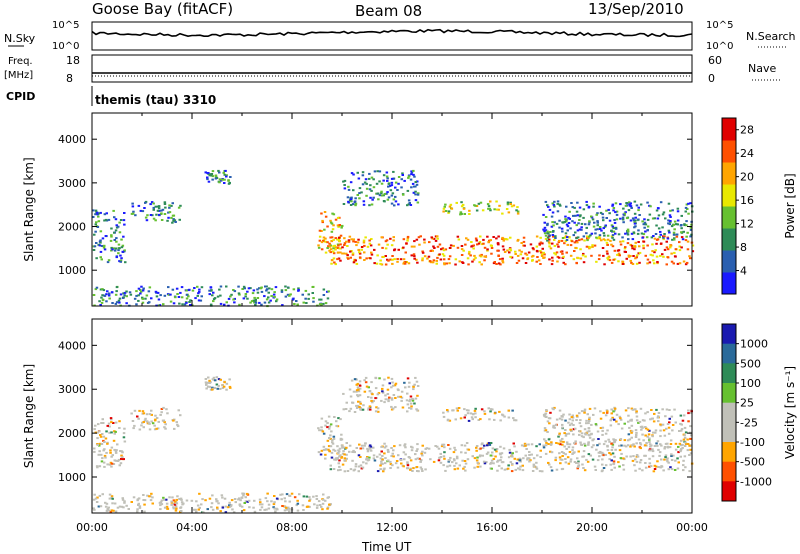 The image size is (800, 554). I want to click on nave-label: Nave, so click(762, 68).